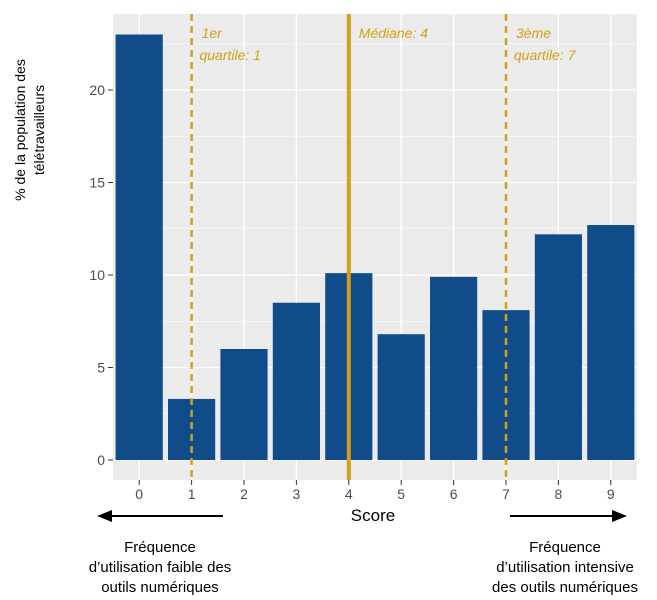 The height and width of the screenshot is (600, 657). I want to click on y-tick-label: 0, so click(101, 460).